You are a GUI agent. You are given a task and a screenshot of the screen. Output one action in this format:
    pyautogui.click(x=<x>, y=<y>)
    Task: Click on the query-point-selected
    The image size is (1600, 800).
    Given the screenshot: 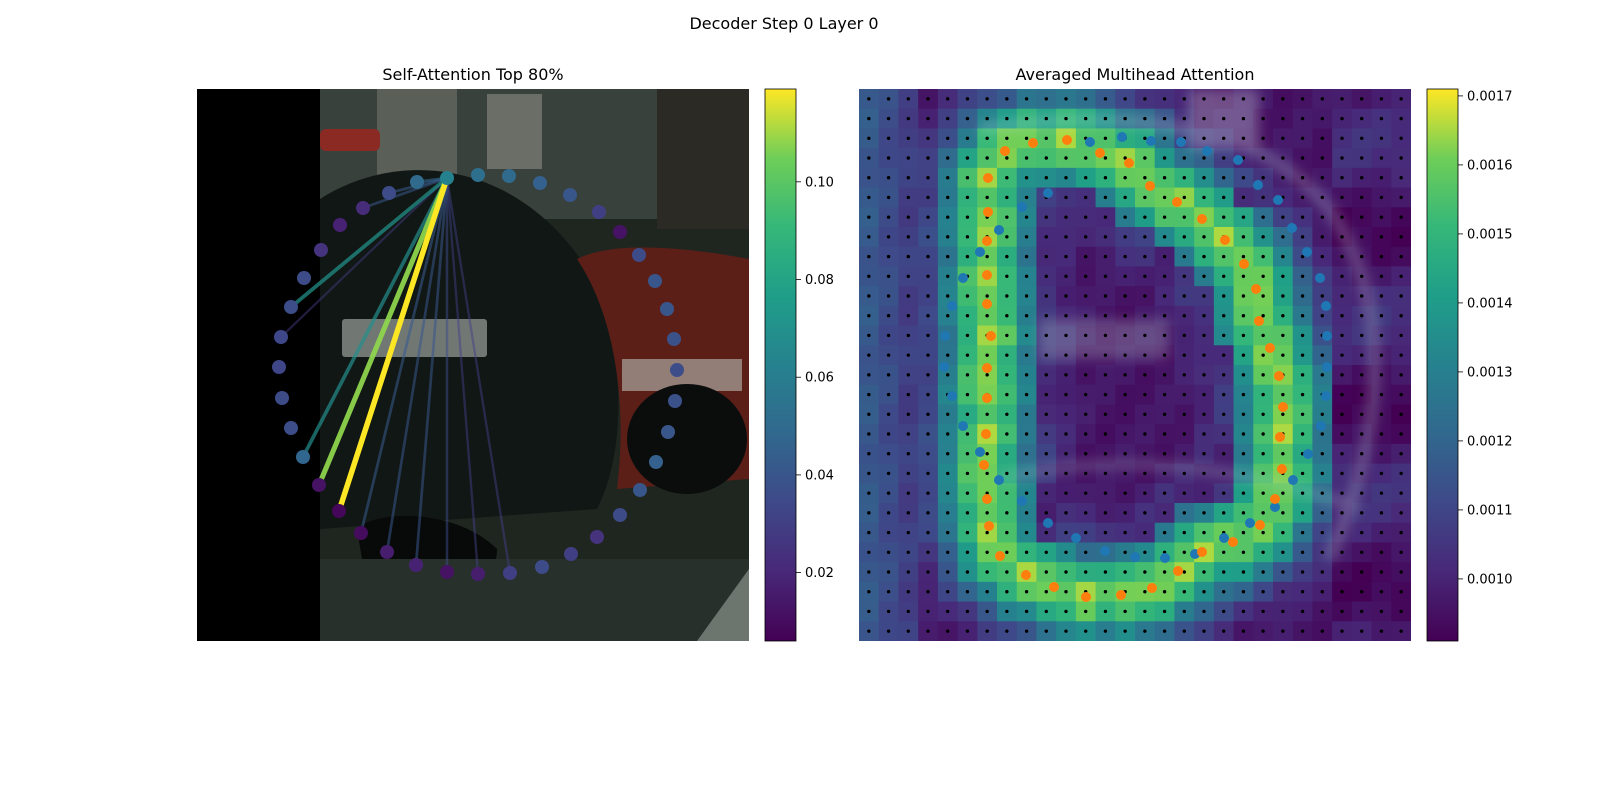 What is the action you would take?
    pyautogui.click(x=447, y=178)
    